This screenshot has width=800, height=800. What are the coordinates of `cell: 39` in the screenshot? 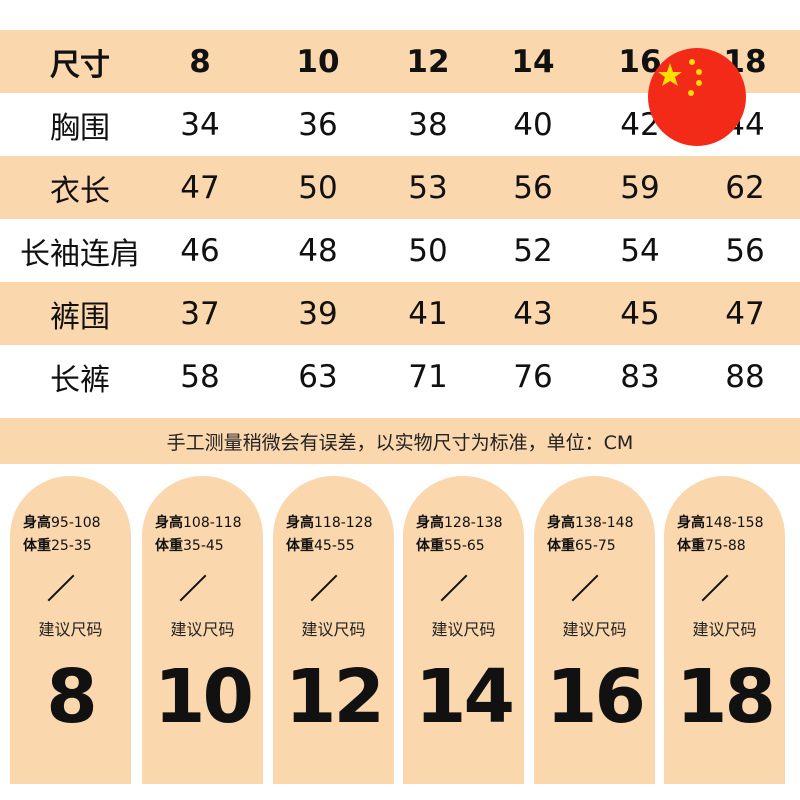 It's located at (318, 313).